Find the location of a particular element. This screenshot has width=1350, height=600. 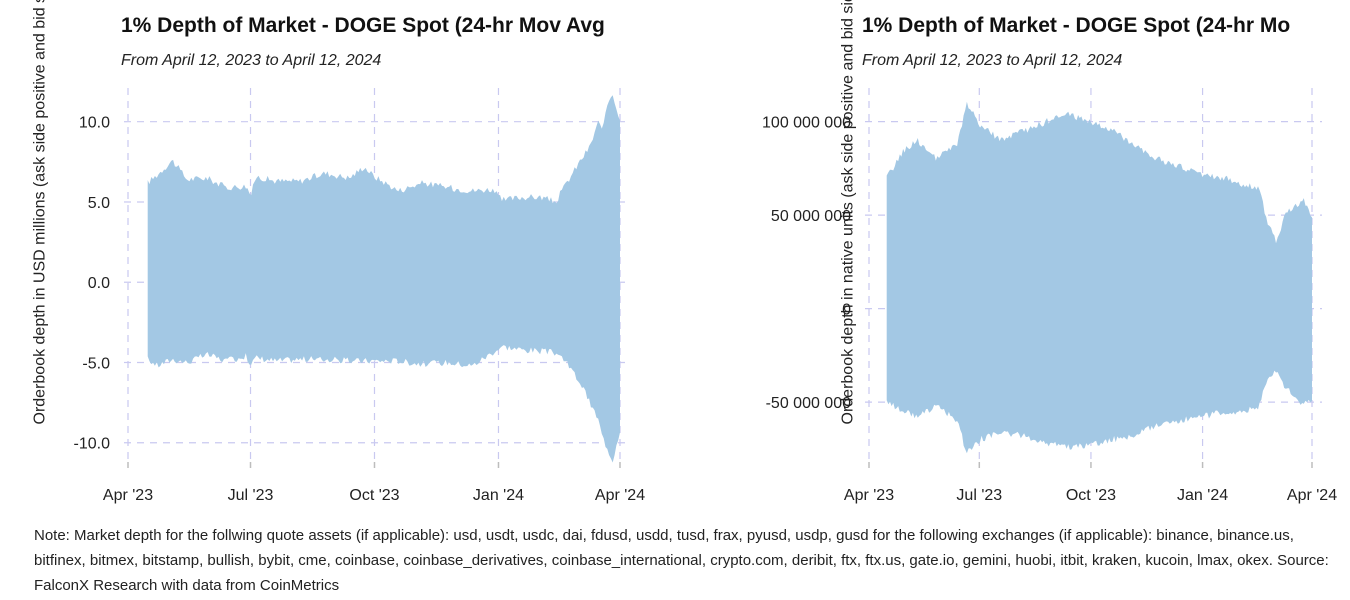

y-tick-label: -10.0 is located at coordinates (92, 444).